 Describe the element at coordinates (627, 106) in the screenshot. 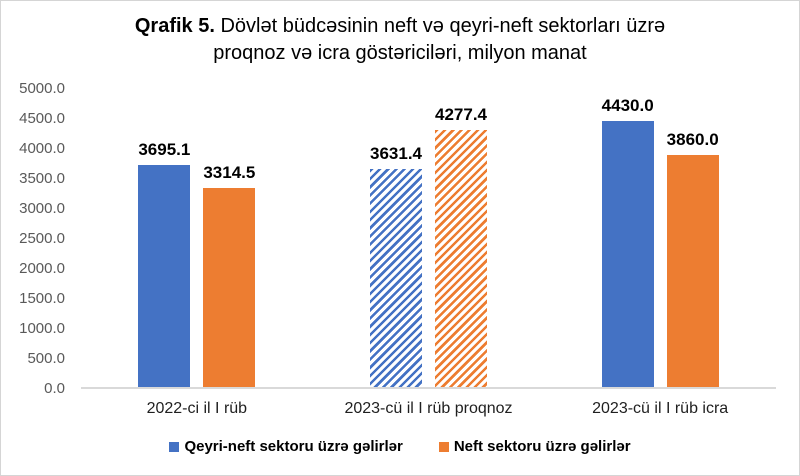

I see `data-label-qeyri-neft-2: 4430.0` at that location.